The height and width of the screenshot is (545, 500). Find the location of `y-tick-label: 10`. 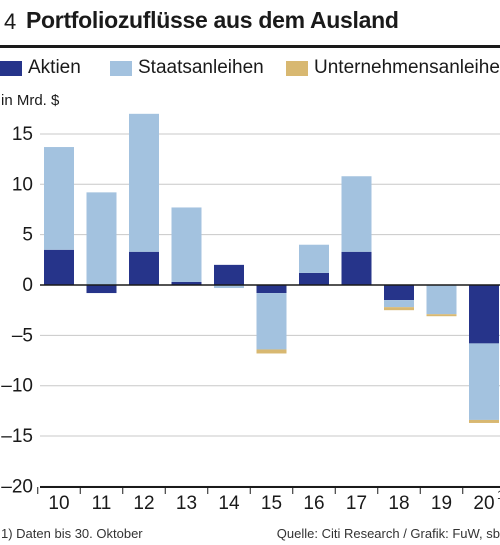

y-tick-label: 10 is located at coordinates (22, 184).